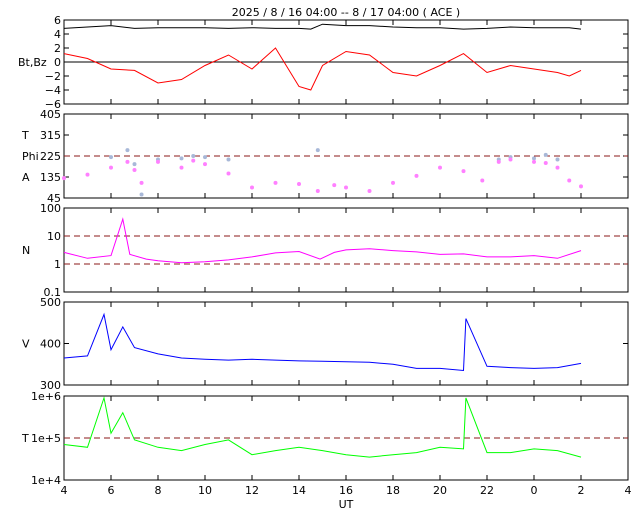 This screenshot has height=512, width=640. I want to click on y-tick-label: 4, so click(57, 34).